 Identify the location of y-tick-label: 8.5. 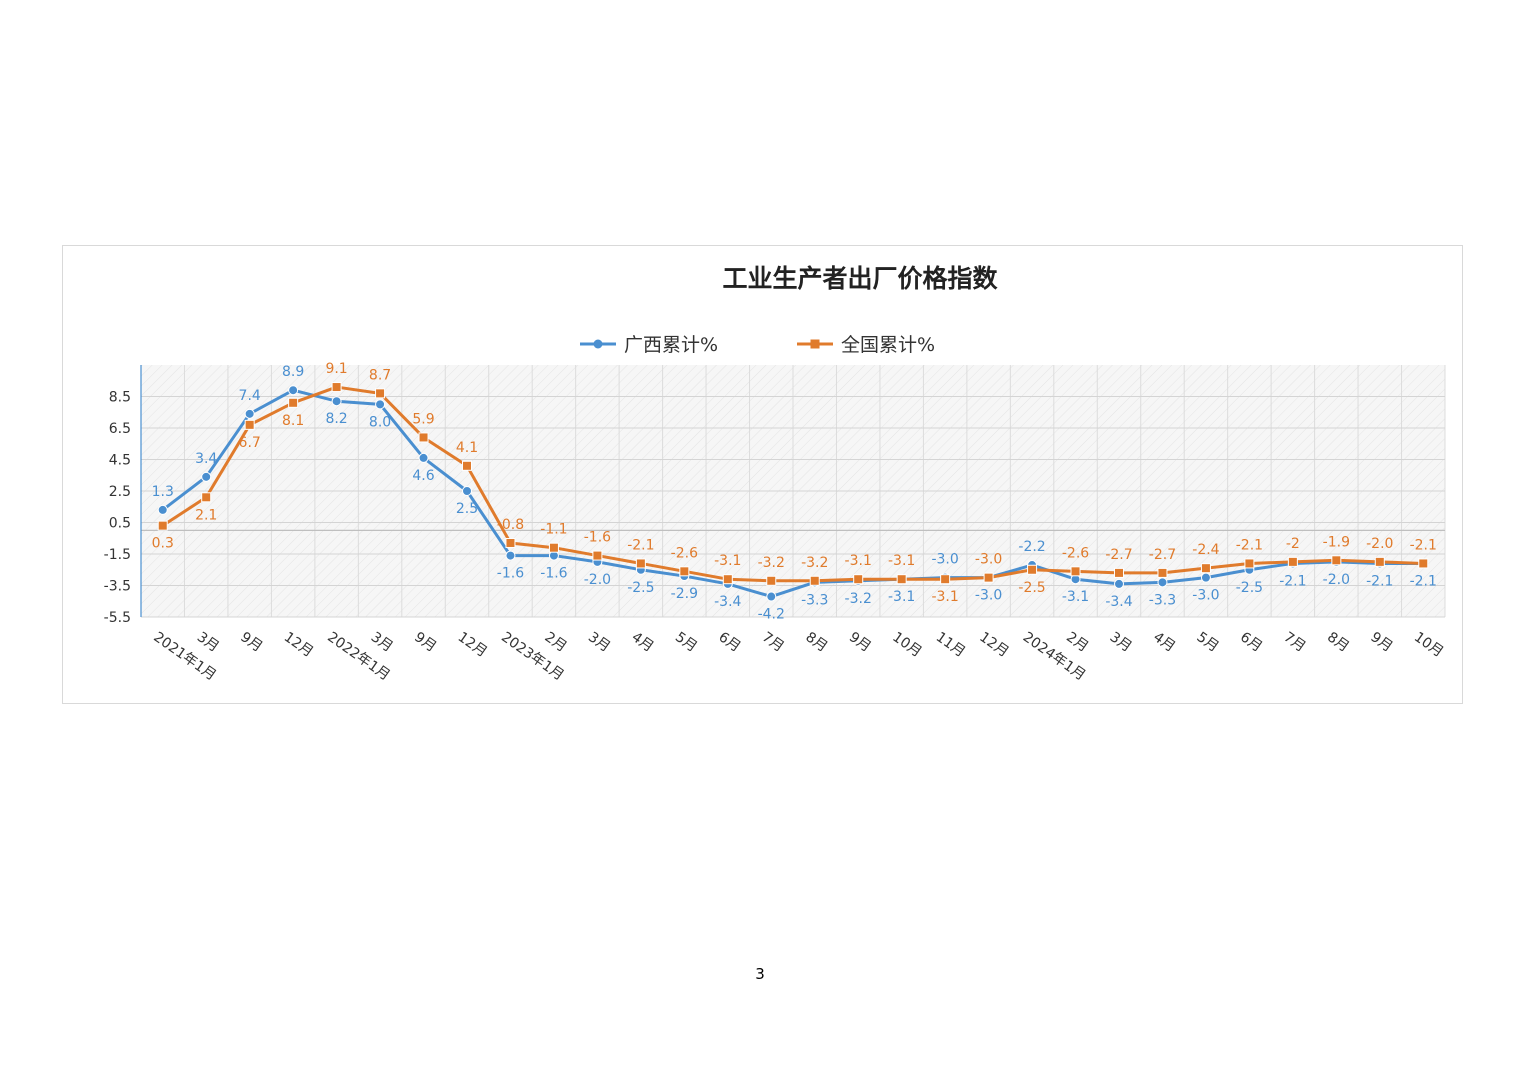
(120, 398).